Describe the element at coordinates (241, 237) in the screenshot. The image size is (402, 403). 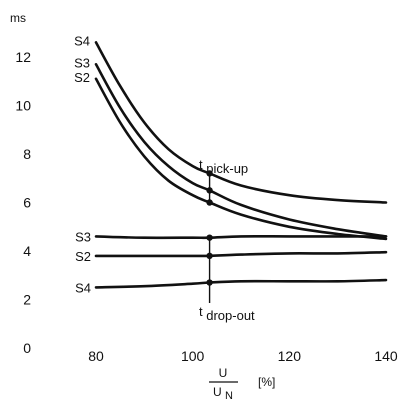
I see `series-line-drop-out-s3` at that location.